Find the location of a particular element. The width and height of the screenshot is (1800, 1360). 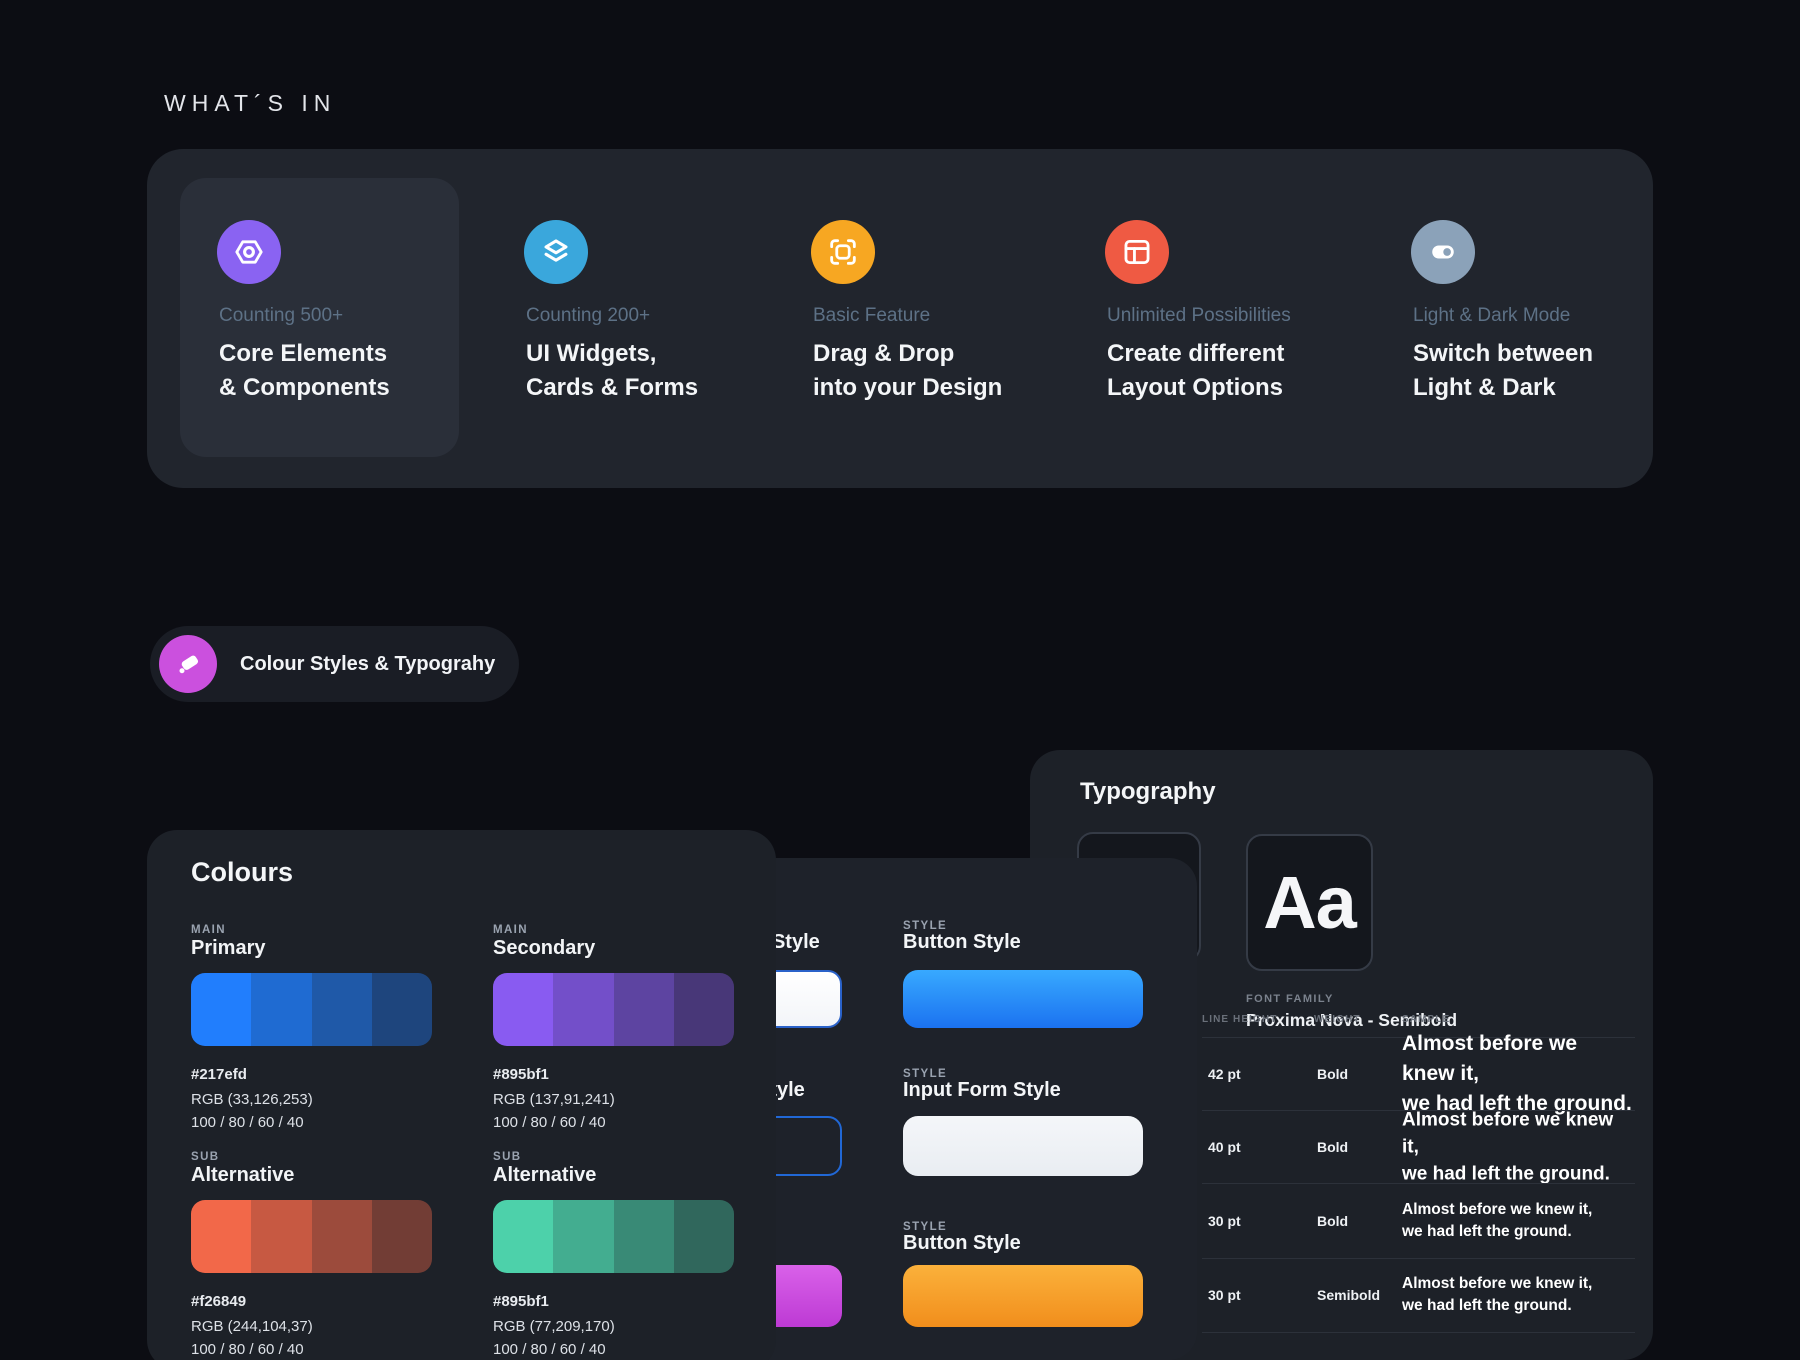

group-name: Primary is located at coordinates (228, 948).